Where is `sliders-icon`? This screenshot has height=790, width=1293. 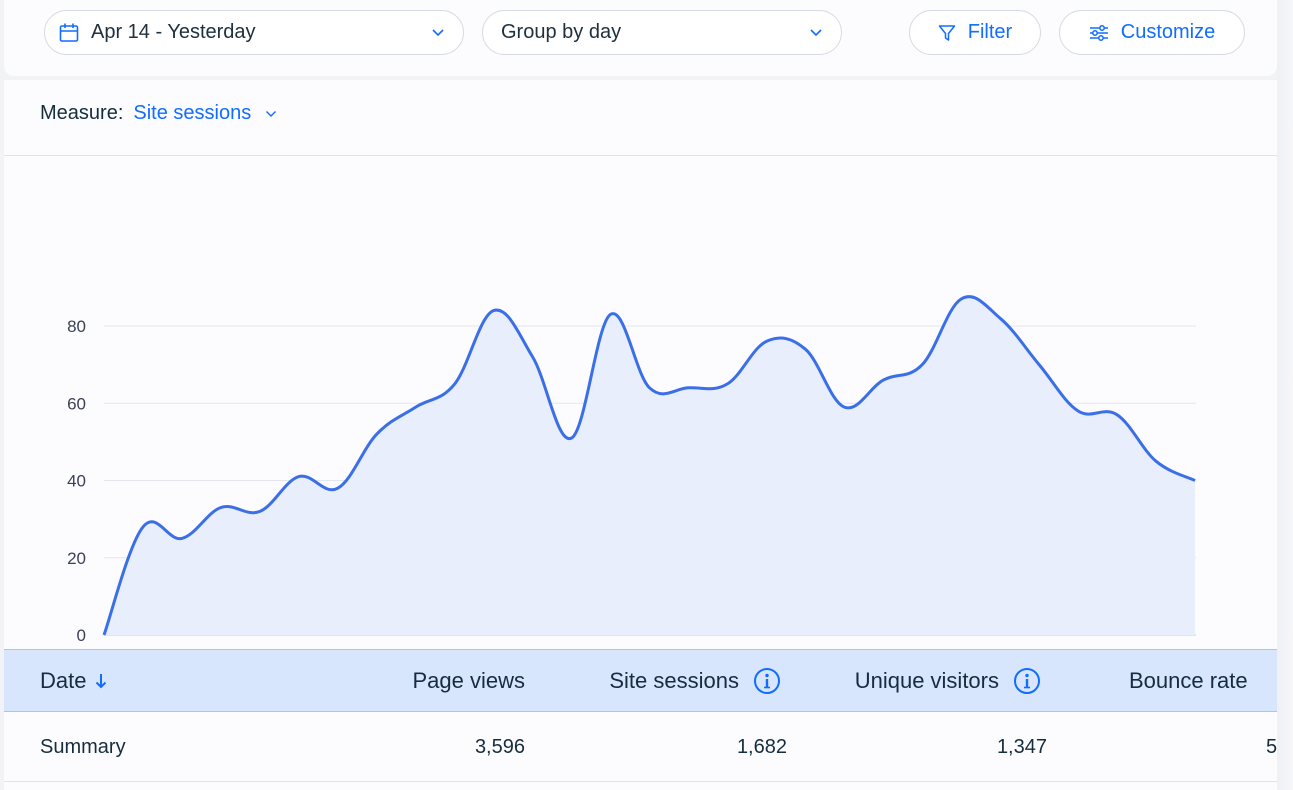
sliders-icon is located at coordinates (1098, 32).